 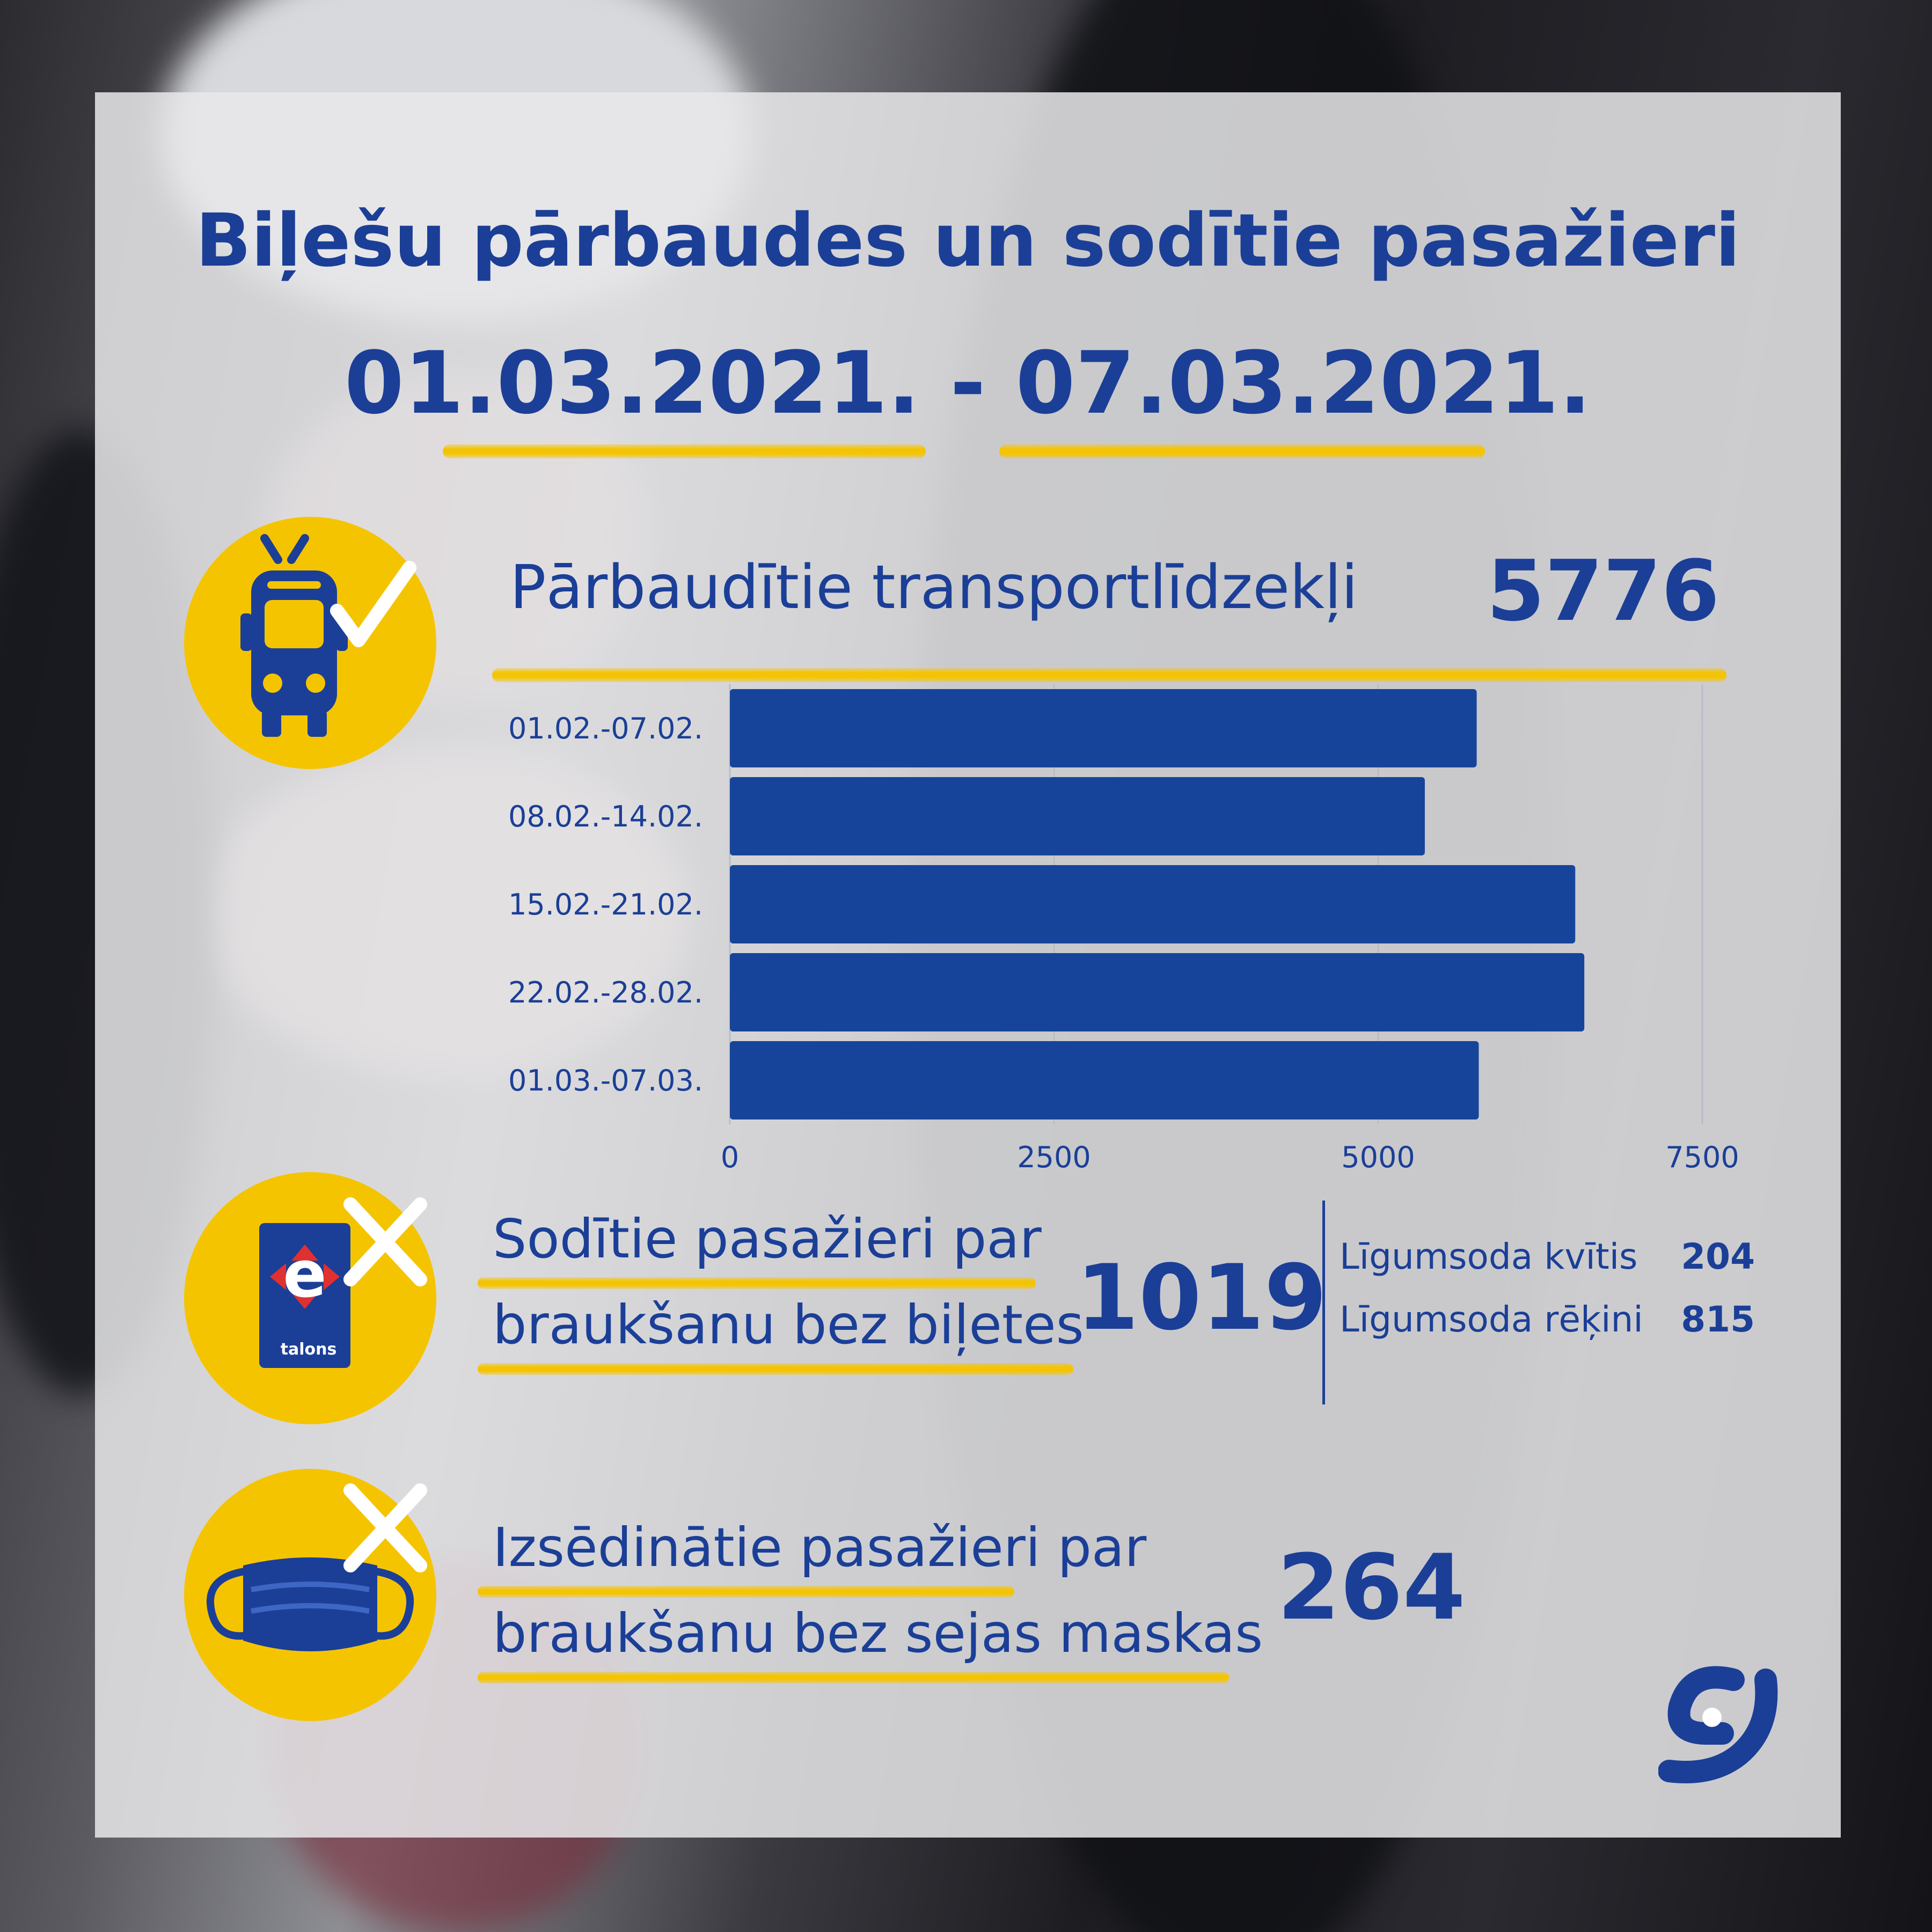 What do you see at coordinates (1489, 1256) in the screenshot?
I see `breakdown-label-receipts: Līgumsoda kvītis` at bounding box center [1489, 1256].